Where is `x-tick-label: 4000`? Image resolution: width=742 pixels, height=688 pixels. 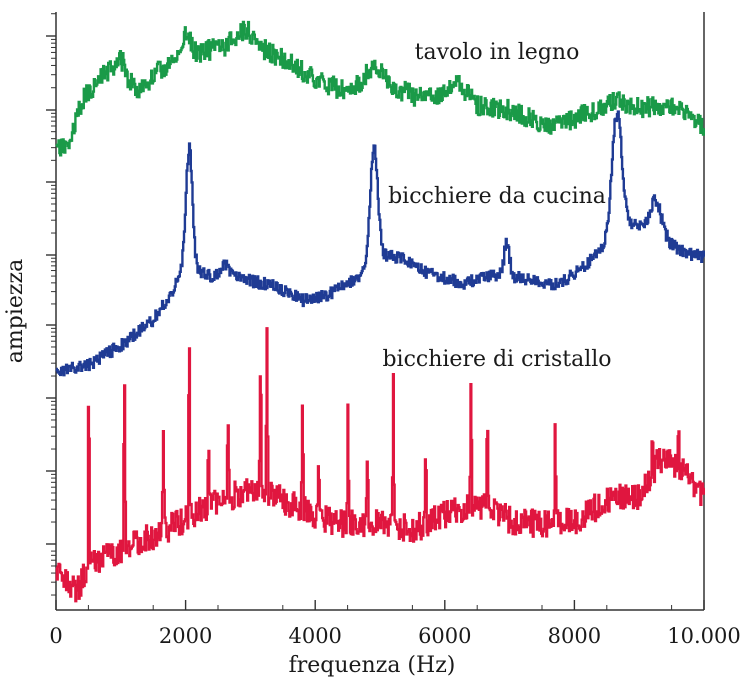 x-tick-label: 4000 is located at coordinates (314, 636).